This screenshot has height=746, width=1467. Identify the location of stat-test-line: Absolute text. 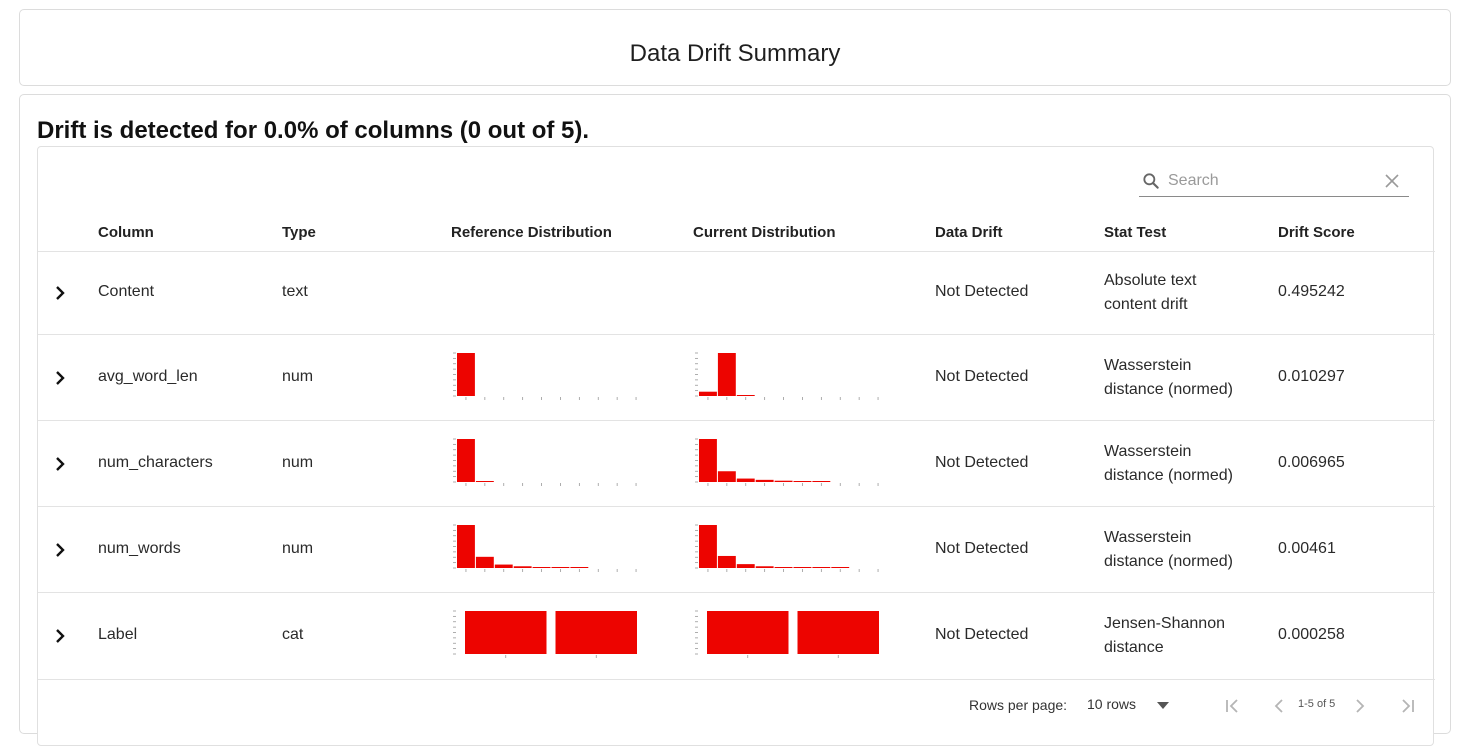
(1150, 280).